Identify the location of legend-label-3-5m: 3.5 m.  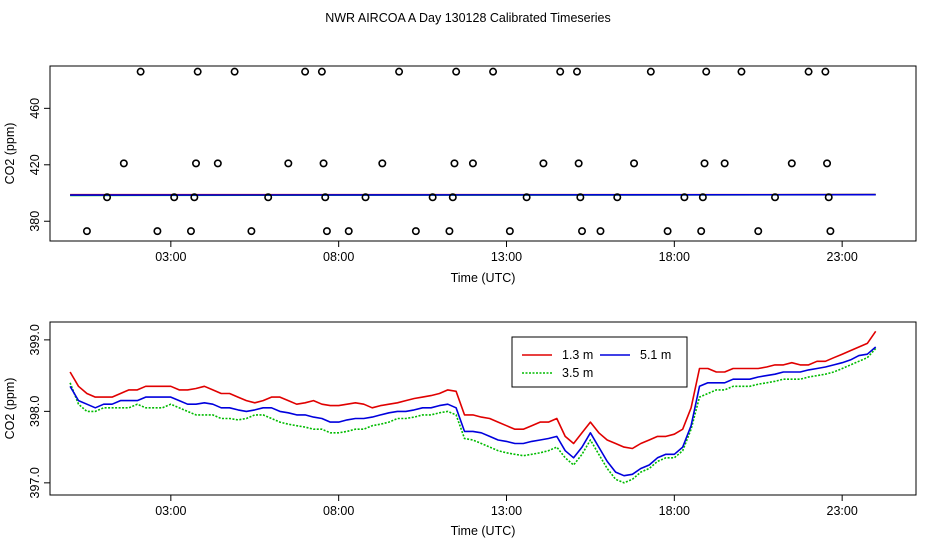
(577, 373).